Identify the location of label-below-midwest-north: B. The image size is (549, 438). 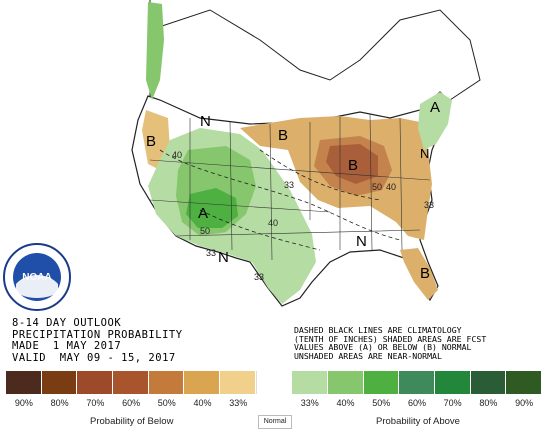
(283, 135).